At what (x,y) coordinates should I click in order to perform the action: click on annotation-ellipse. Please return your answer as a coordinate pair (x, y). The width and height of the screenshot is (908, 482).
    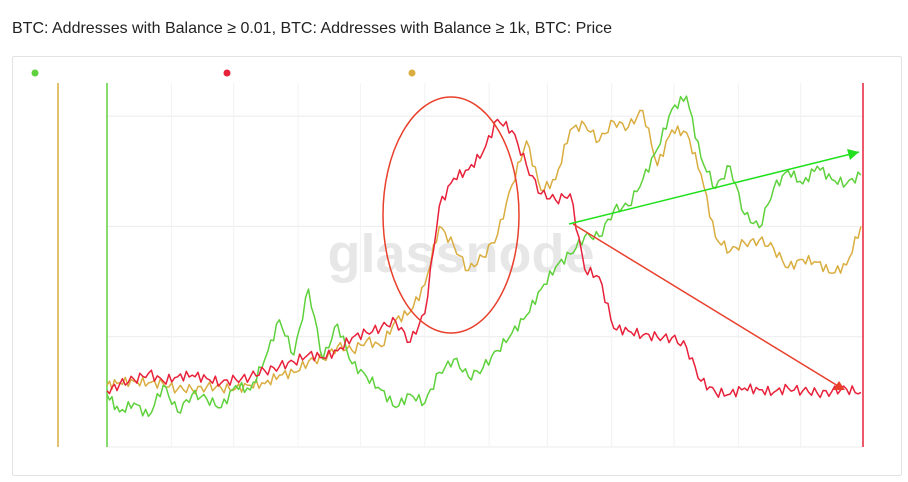
    Looking at the image, I should click on (451, 215).